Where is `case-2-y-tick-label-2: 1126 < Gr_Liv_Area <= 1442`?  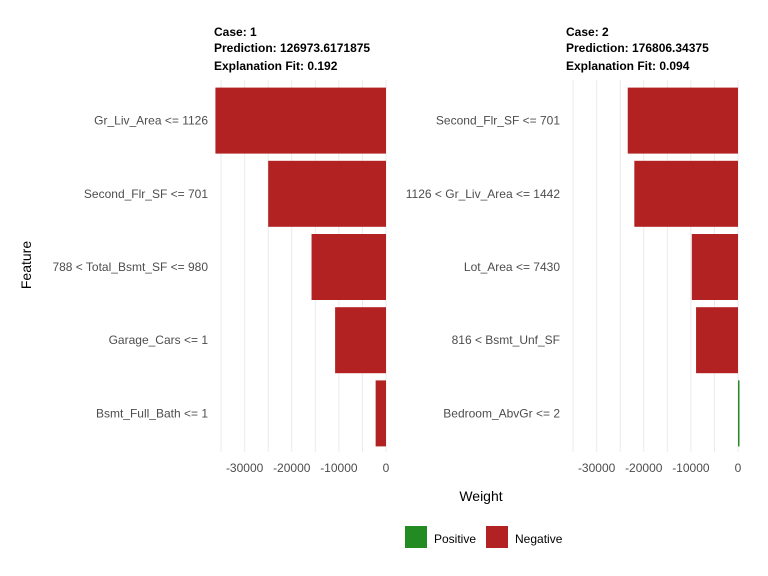
case-2-y-tick-label-2: 1126 < Gr_Liv_Area <= 1442 is located at coordinates (483, 194).